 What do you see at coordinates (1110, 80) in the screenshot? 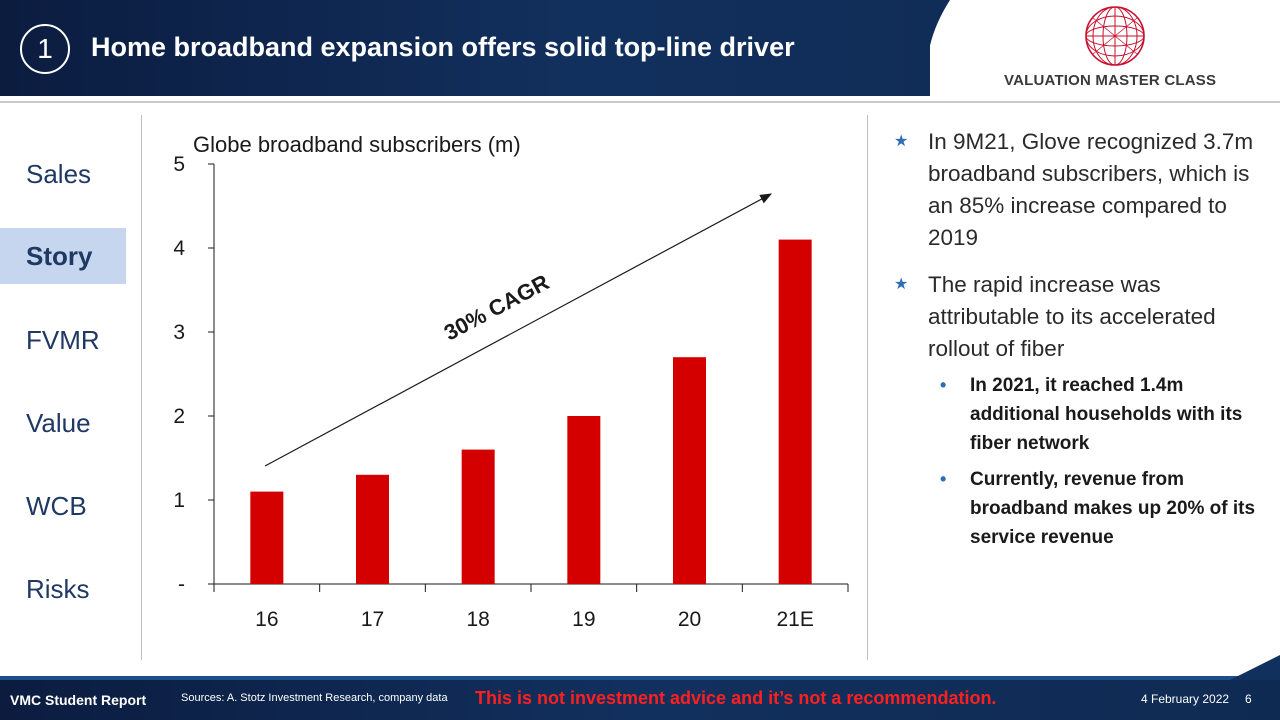
I see `logo-text: VALUATION MASTER CLASS` at bounding box center [1110, 80].